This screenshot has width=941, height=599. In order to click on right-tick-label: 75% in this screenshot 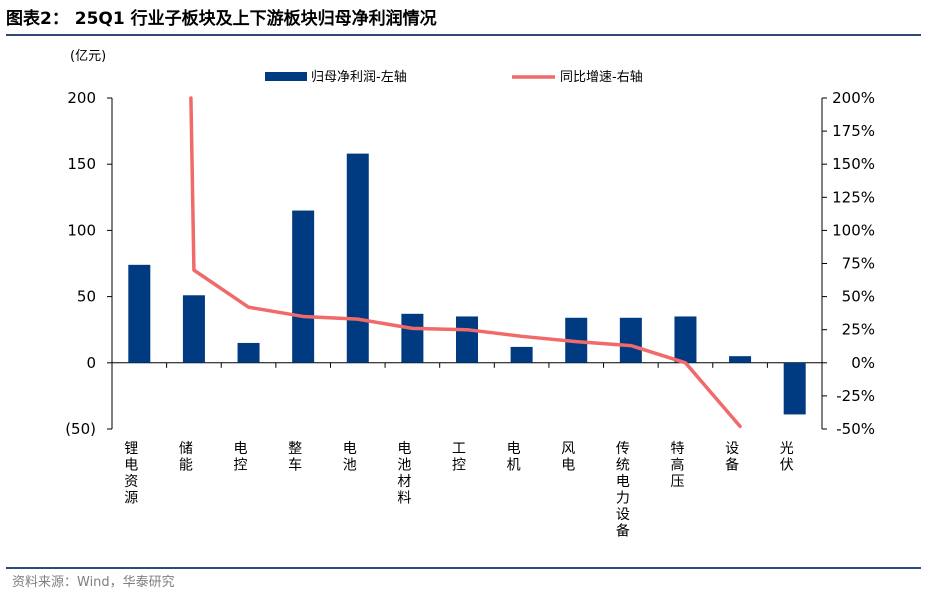, I will do `click(858, 264)`.